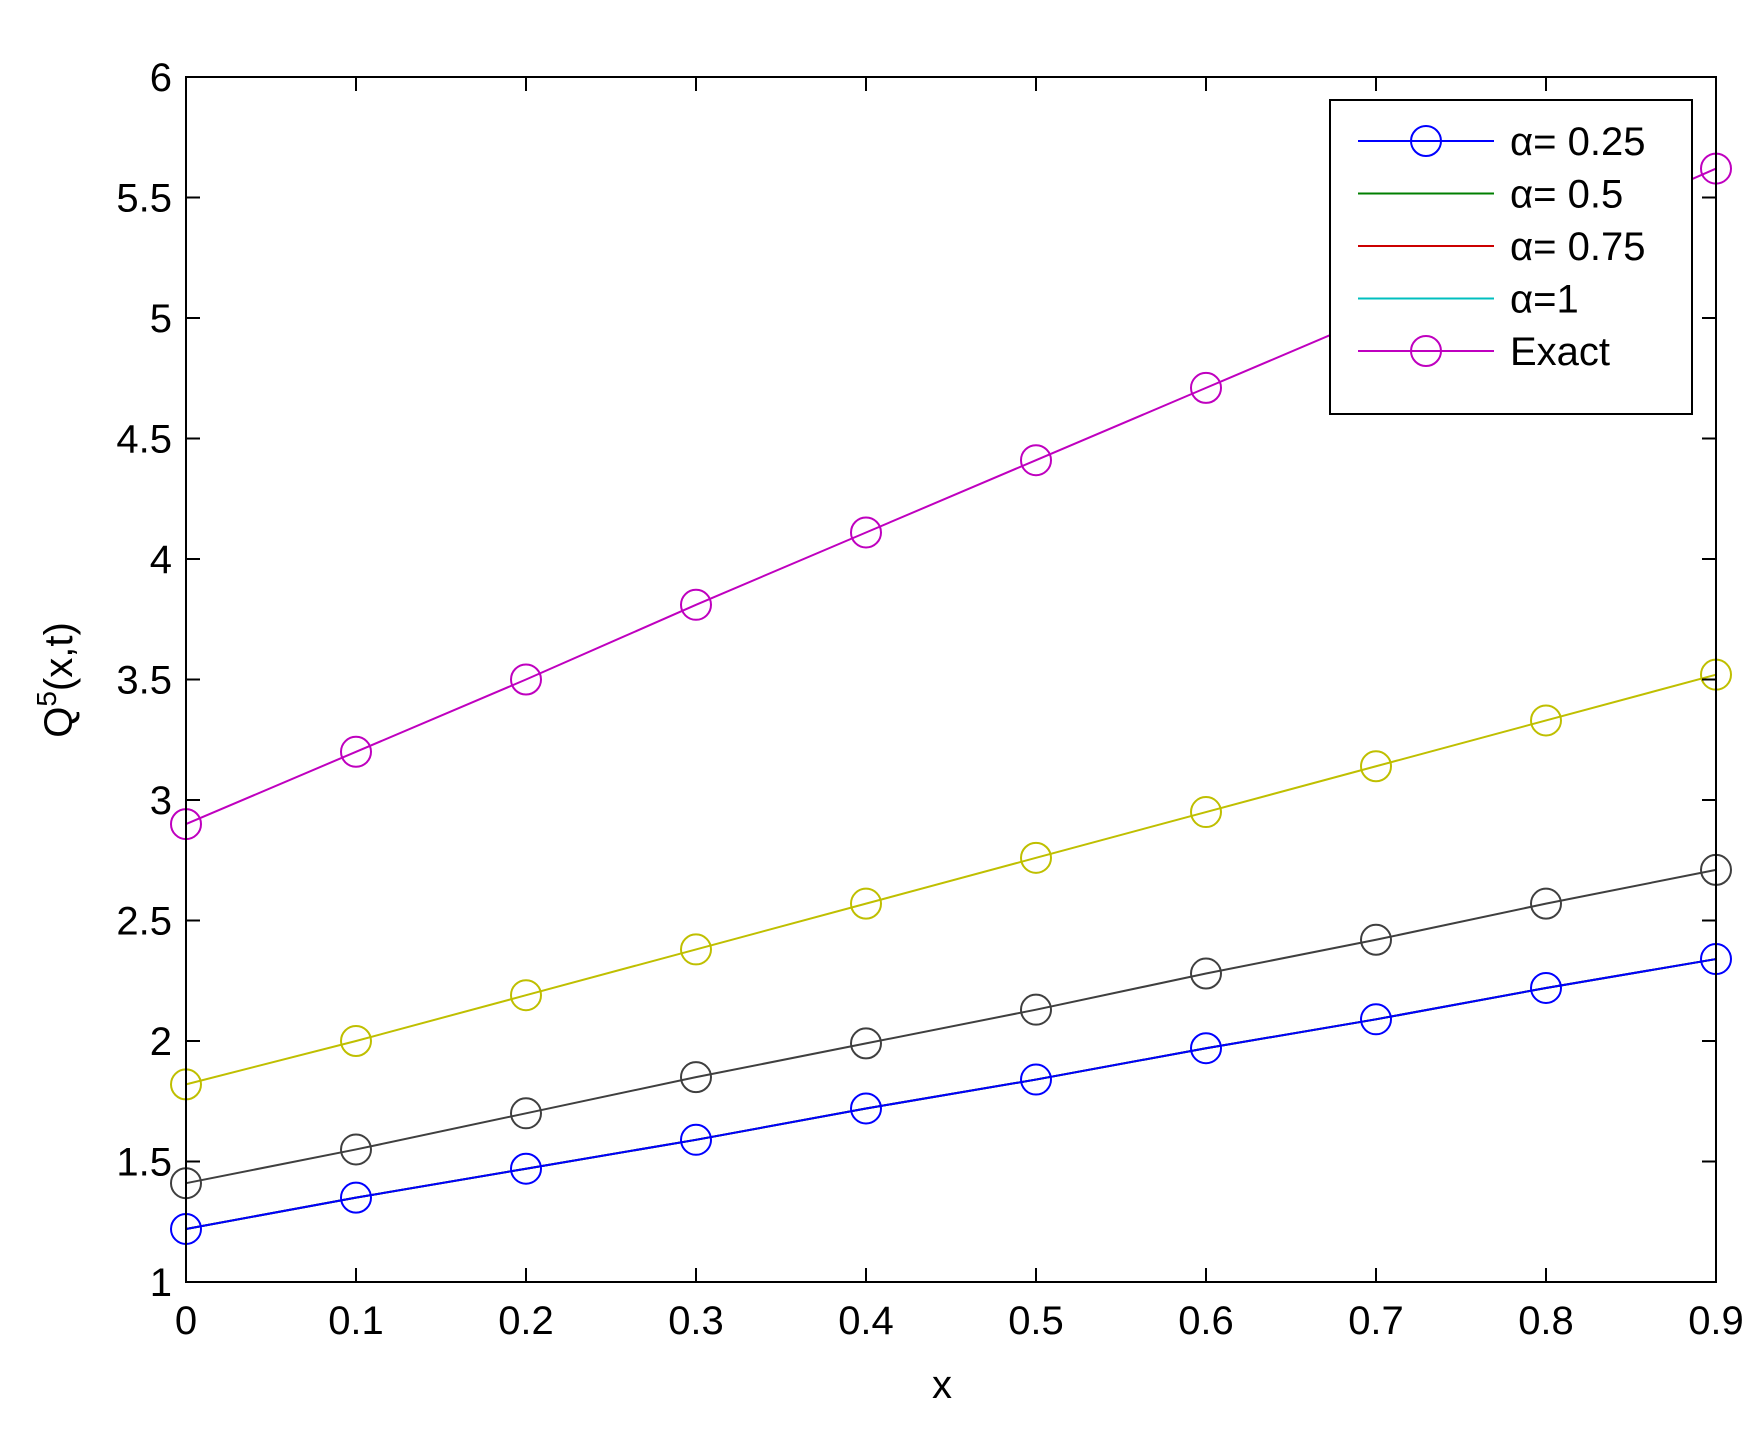 This screenshot has height=1448, width=1760. What do you see at coordinates (46, 699) in the screenshot?
I see `y-axis-title-superscript: 5` at bounding box center [46, 699].